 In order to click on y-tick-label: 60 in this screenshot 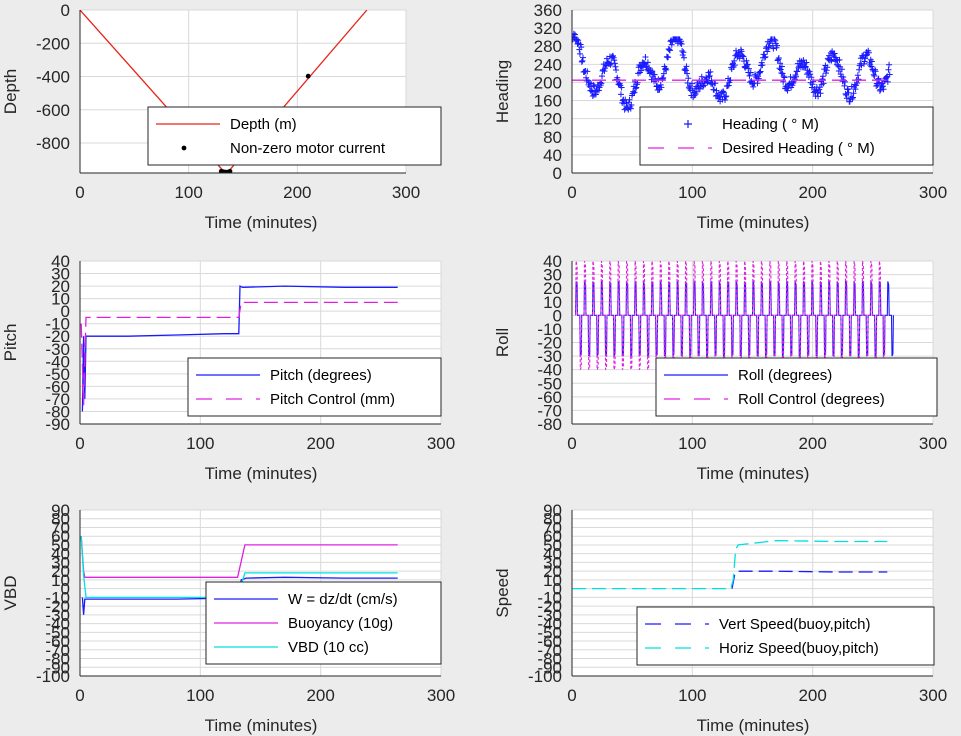, I will do `click(60, 536)`.